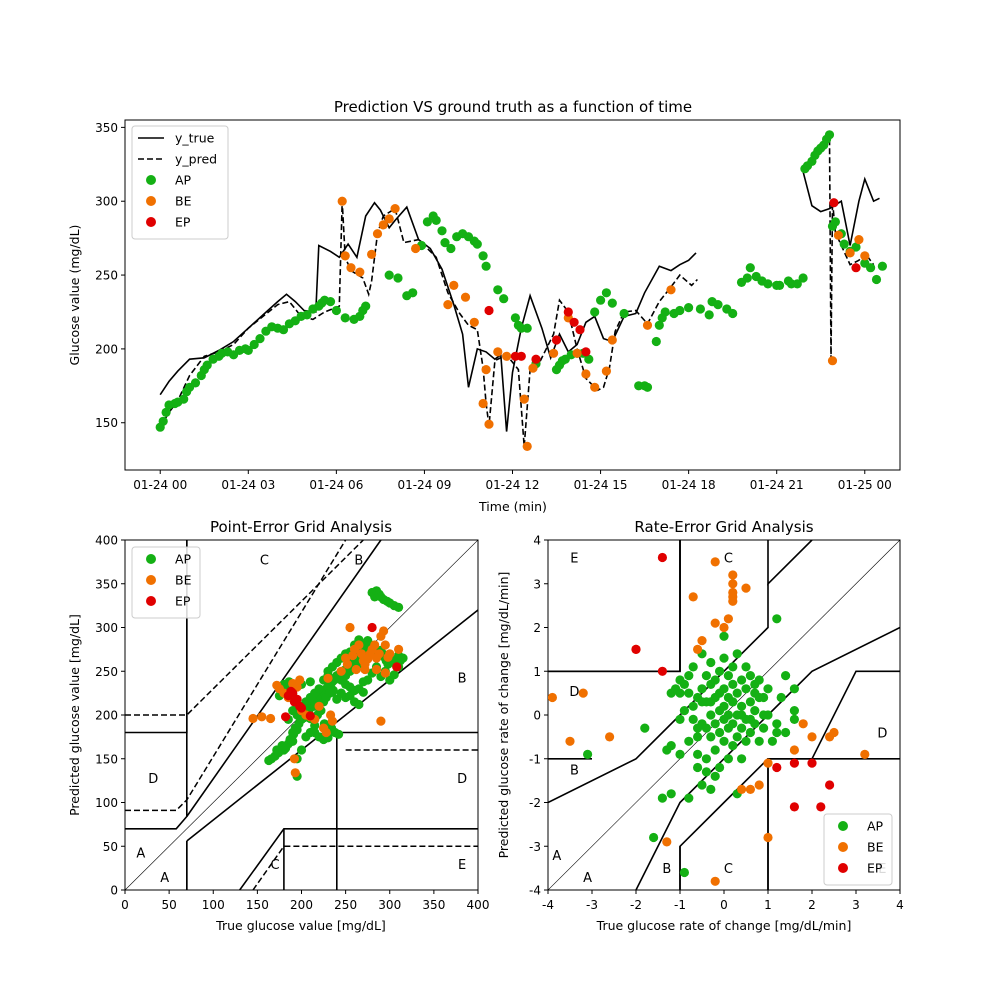 The image size is (1000, 1000). What do you see at coordinates (680, 905) in the screenshot?
I see `x-tick-label: -1` at bounding box center [680, 905].